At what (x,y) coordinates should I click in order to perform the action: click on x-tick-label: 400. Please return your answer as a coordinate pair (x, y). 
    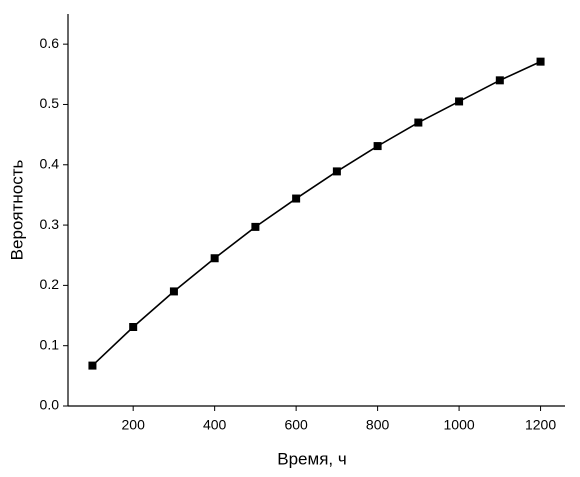
    Looking at the image, I should click on (215, 425).